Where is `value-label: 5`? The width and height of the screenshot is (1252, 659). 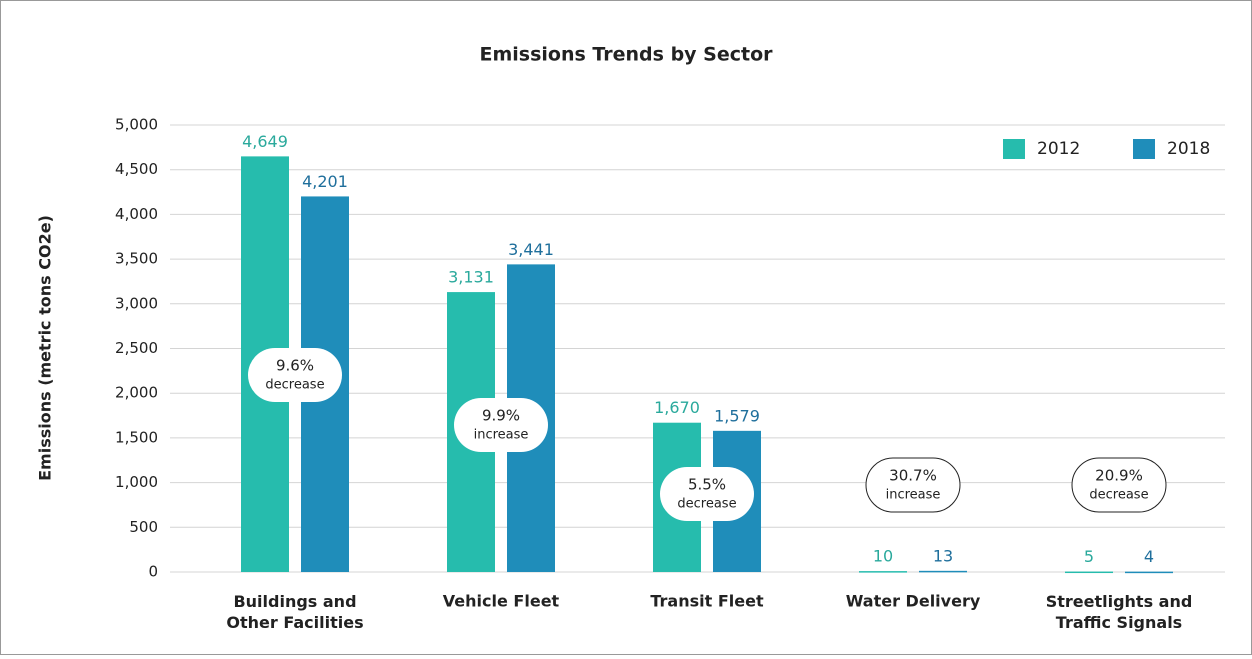
value-label: 5 is located at coordinates (1089, 556).